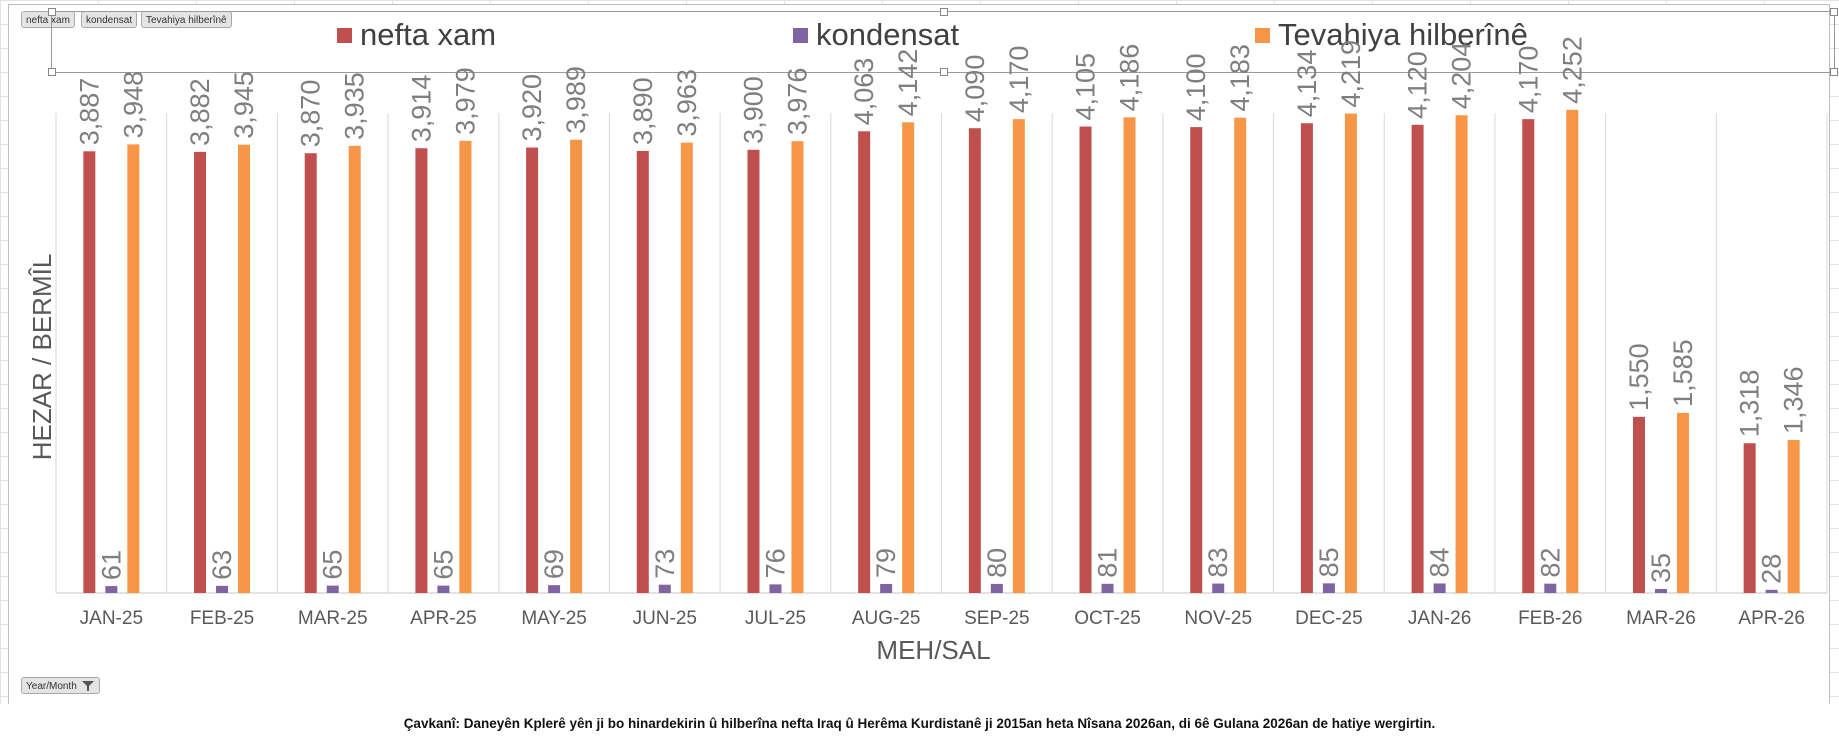 This screenshot has height=742, width=1839. Describe the element at coordinates (1351, 74) in the screenshot. I see `data-label: 4,219` at that location.